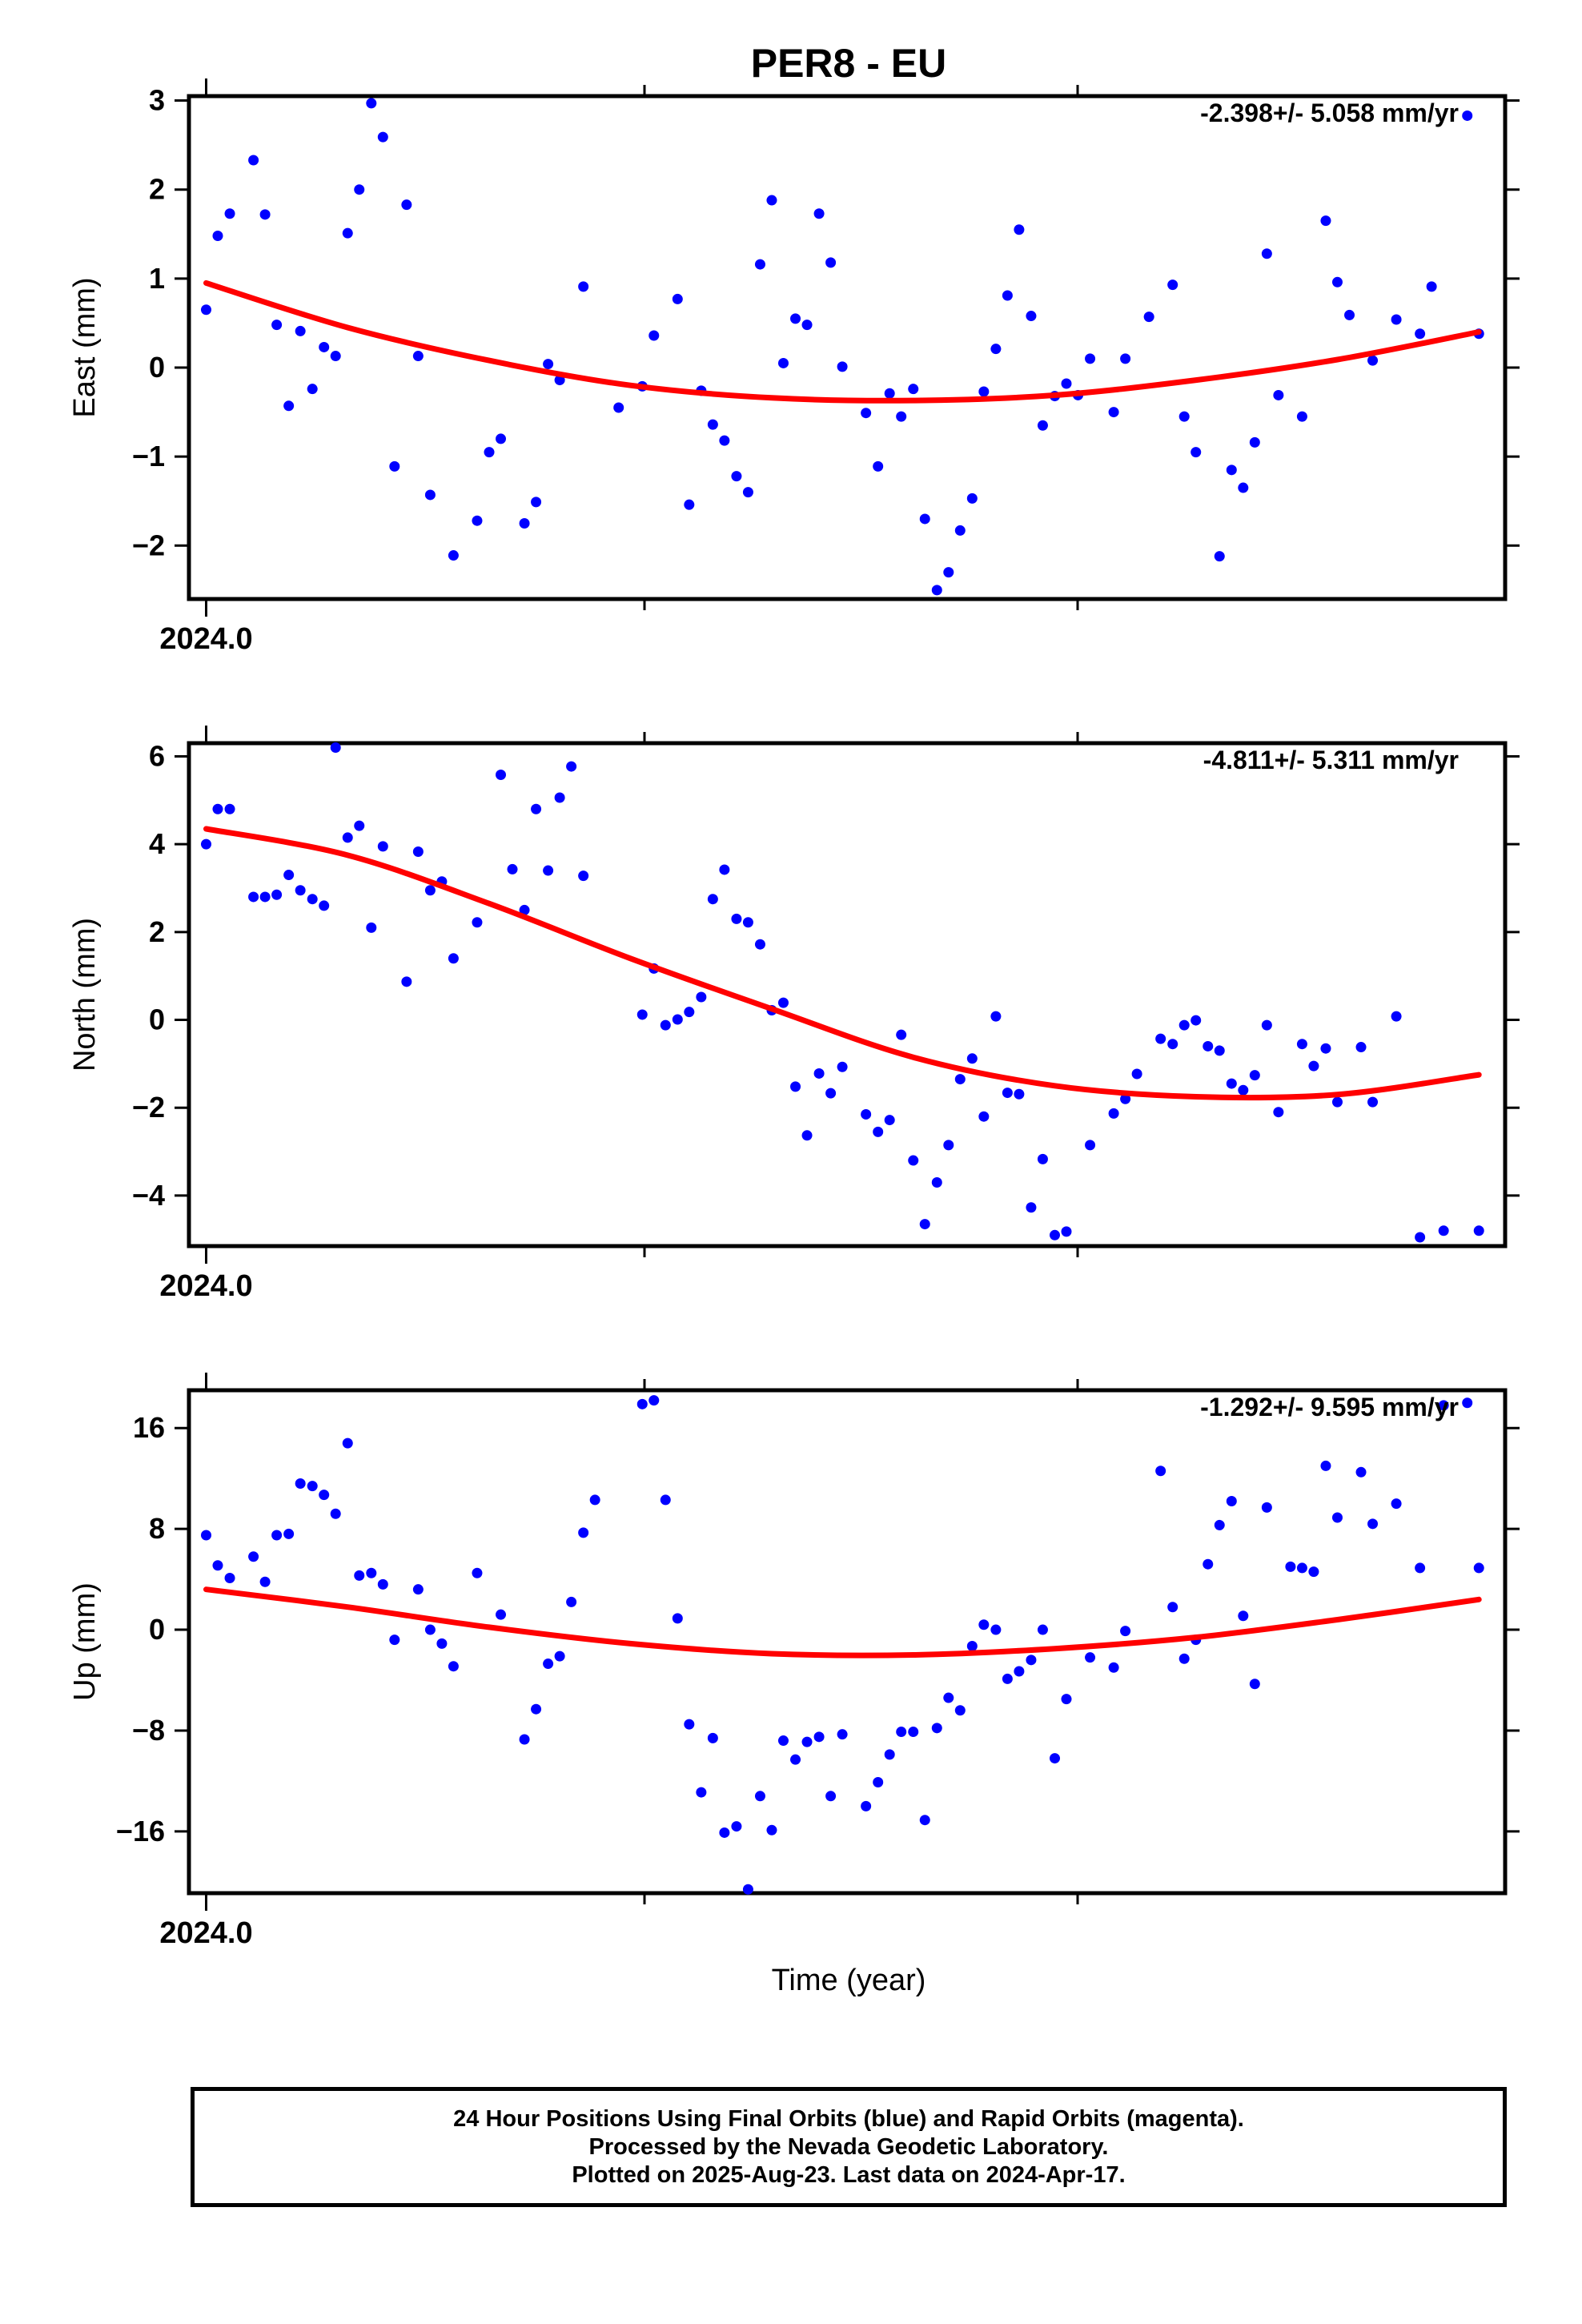 The width and height of the screenshot is (1582, 2324). I want to click on y-tick-label: −2, so click(148, 1107).